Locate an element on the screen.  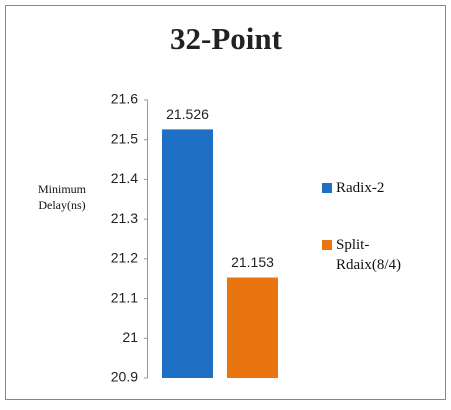
y-tick-label: 21.1 is located at coordinates (124, 297).